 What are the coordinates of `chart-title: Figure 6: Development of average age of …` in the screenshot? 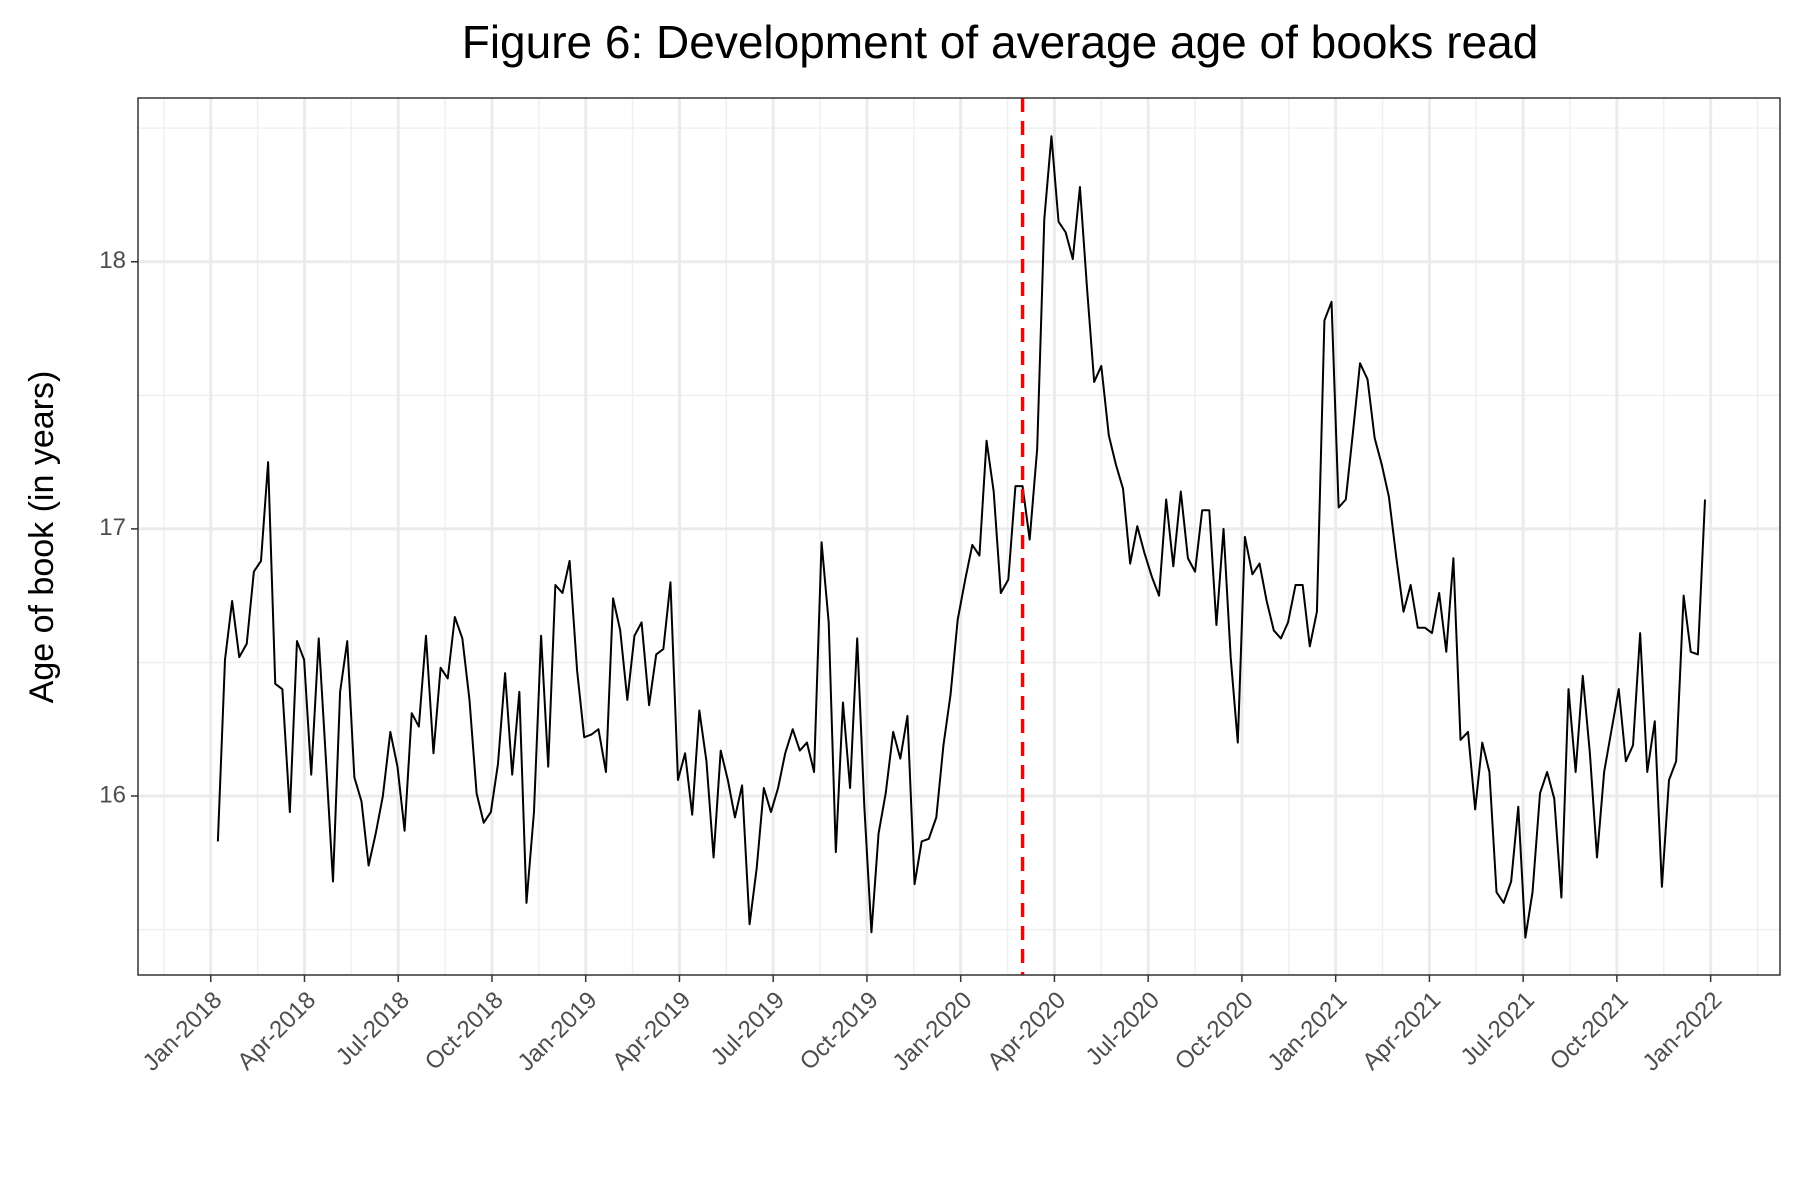 It's located at (1000, 42).